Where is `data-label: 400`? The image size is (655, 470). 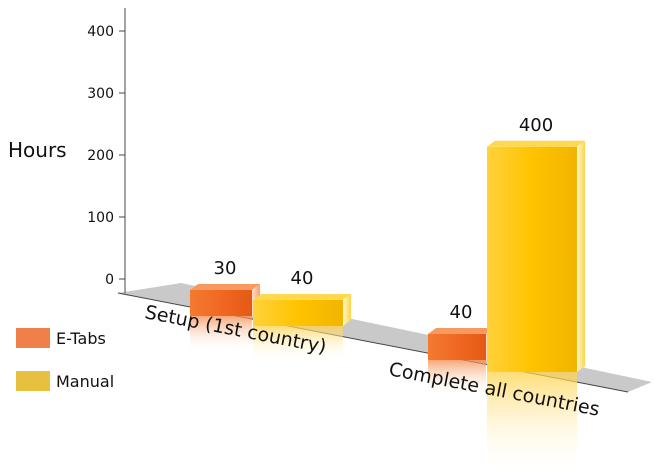
data-label: 400 is located at coordinates (536, 125).